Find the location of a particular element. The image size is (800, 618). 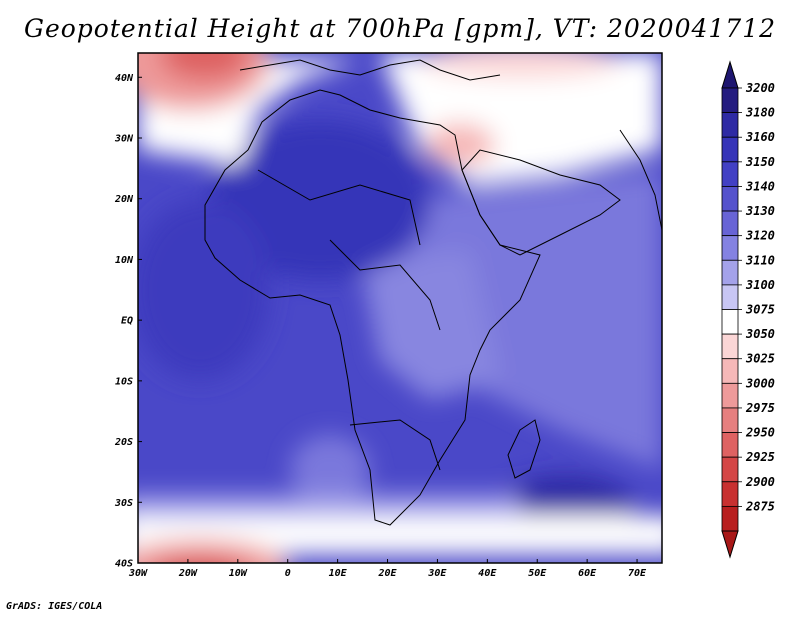

lon-tick-label: 10E is located at coordinates (338, 573).